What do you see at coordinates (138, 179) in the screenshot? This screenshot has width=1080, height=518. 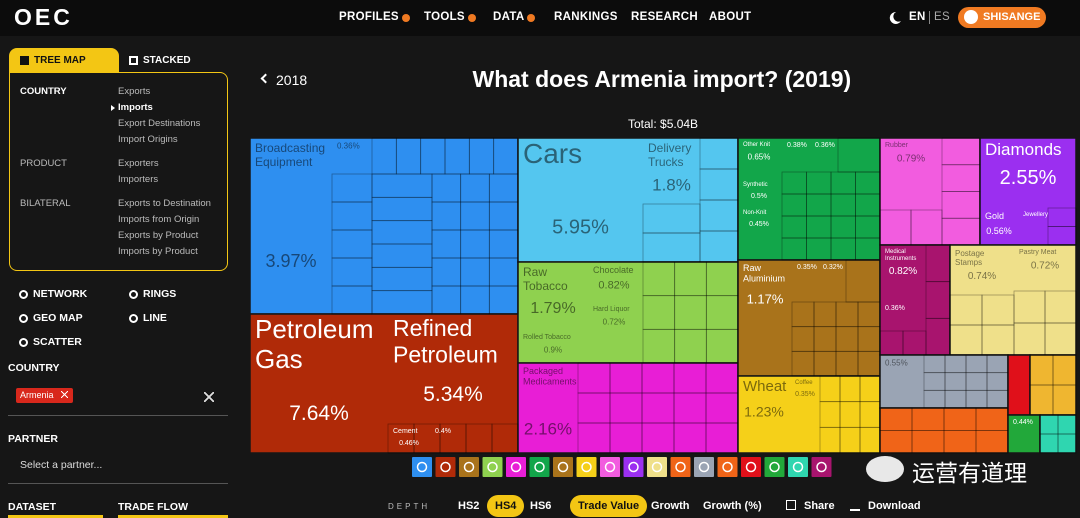 I see `menu-item: Importers` at bounding box center [138, 179].